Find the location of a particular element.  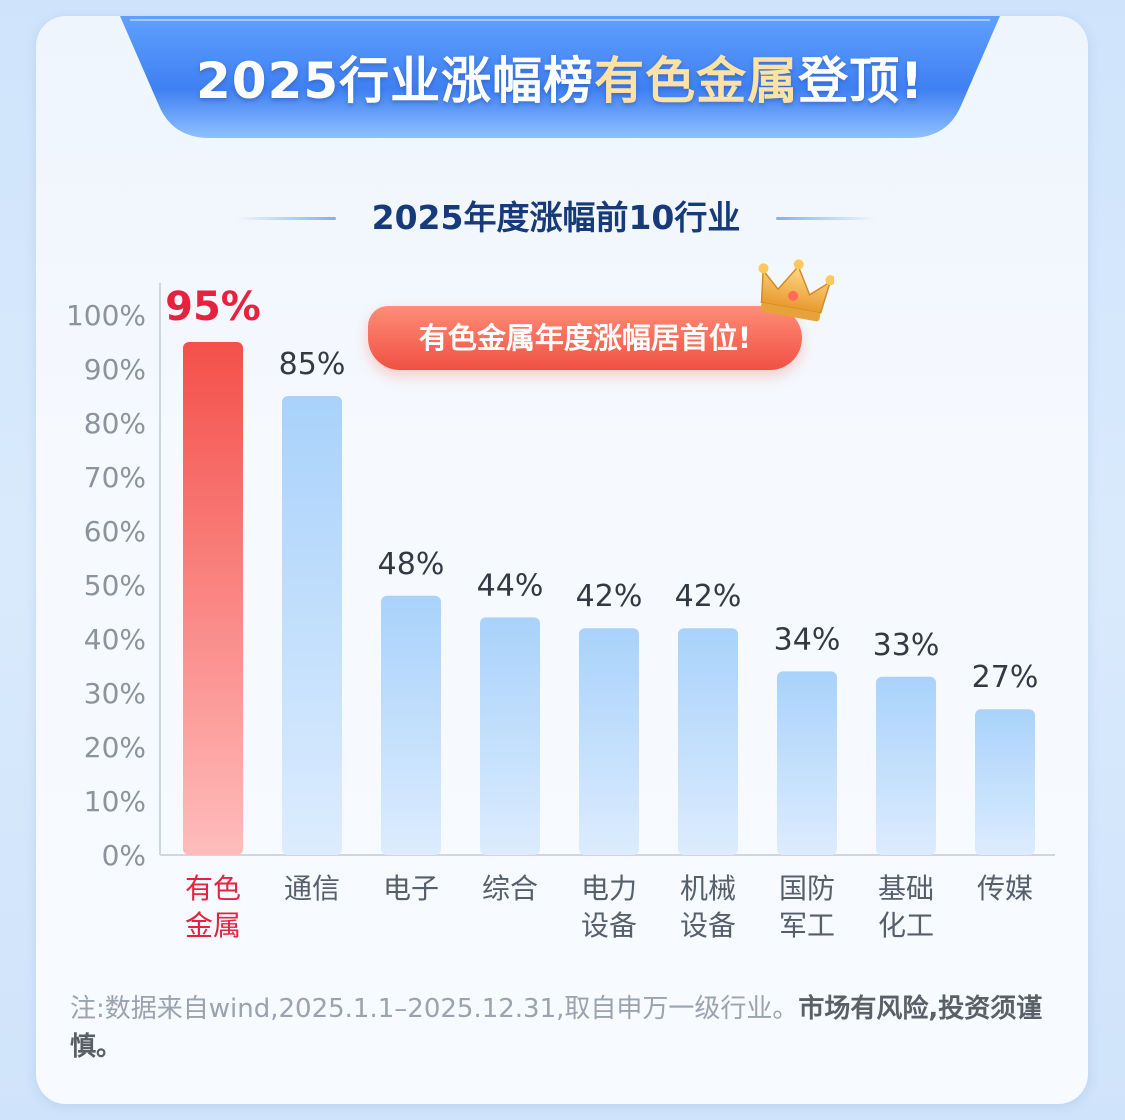

banner-shape is located at coordinates (560, 77).